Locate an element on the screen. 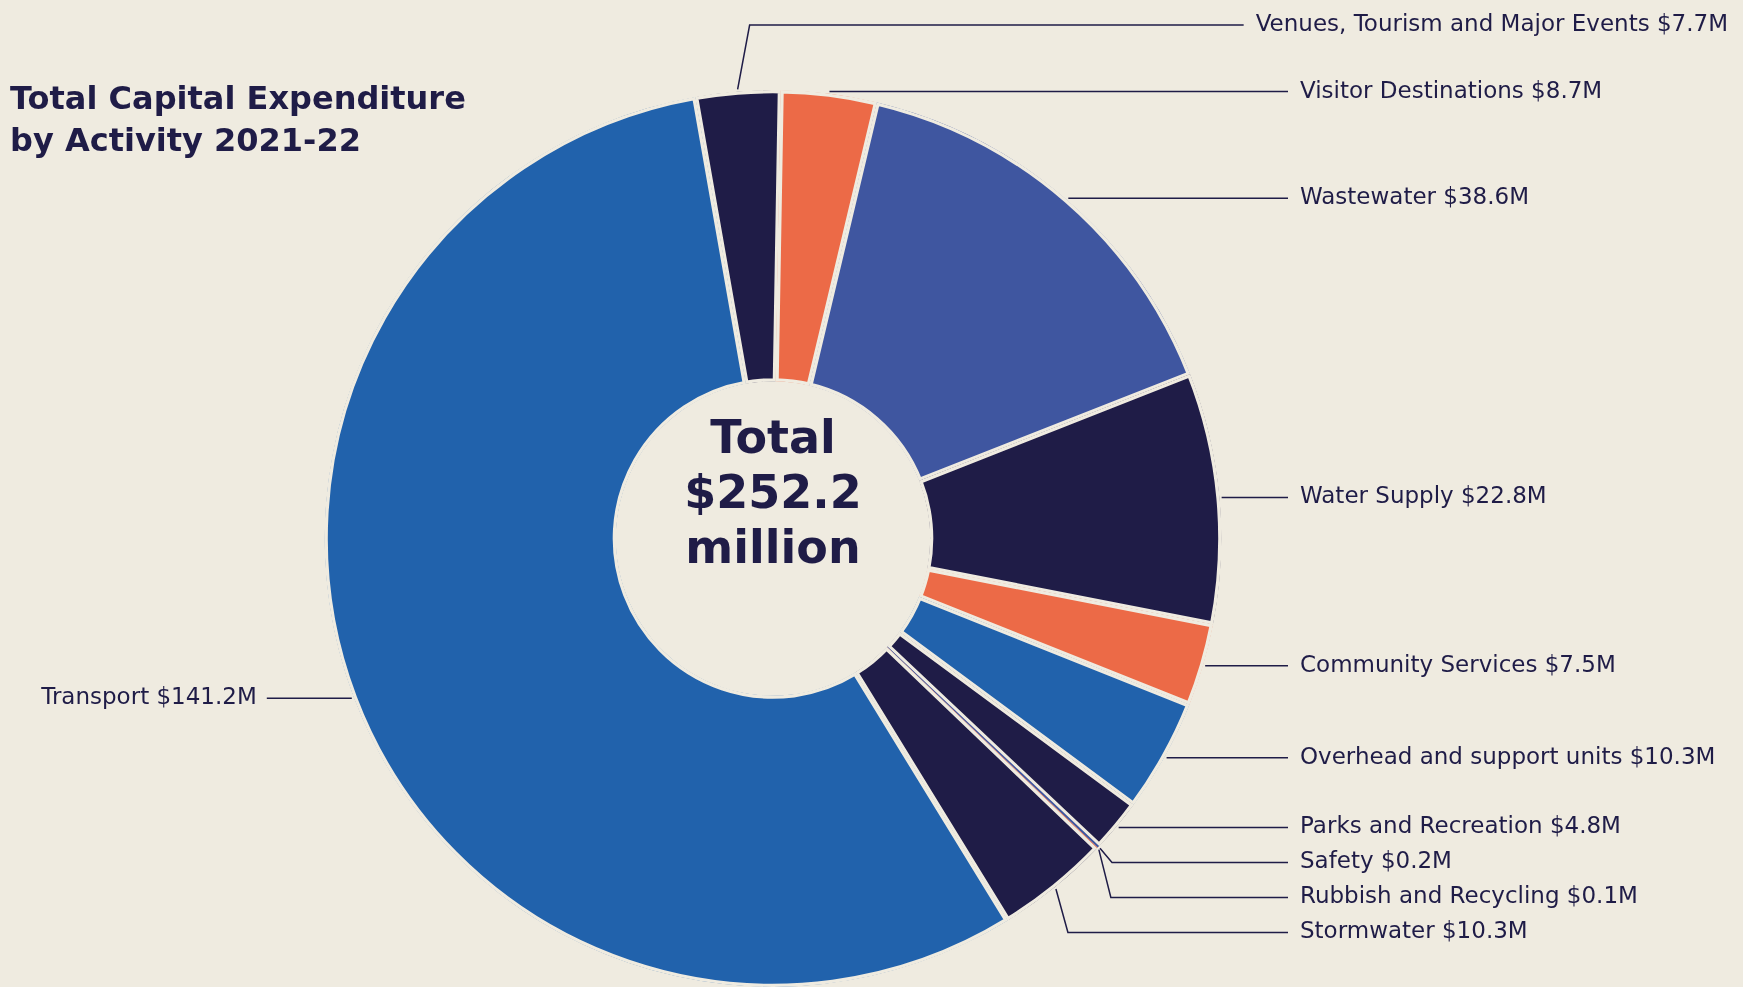 This screenshot has width=1743, height=987. slice-label: Wastewater $38.6M is located at coordinates (1415, 196).